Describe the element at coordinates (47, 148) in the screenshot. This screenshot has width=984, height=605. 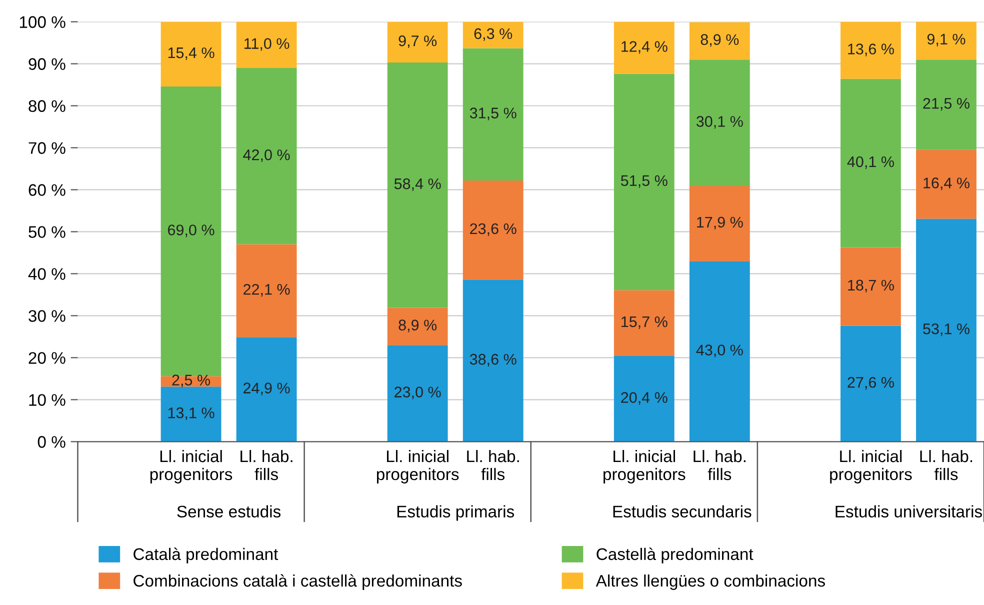
I see `y-tick-label: 70 %` at that location.